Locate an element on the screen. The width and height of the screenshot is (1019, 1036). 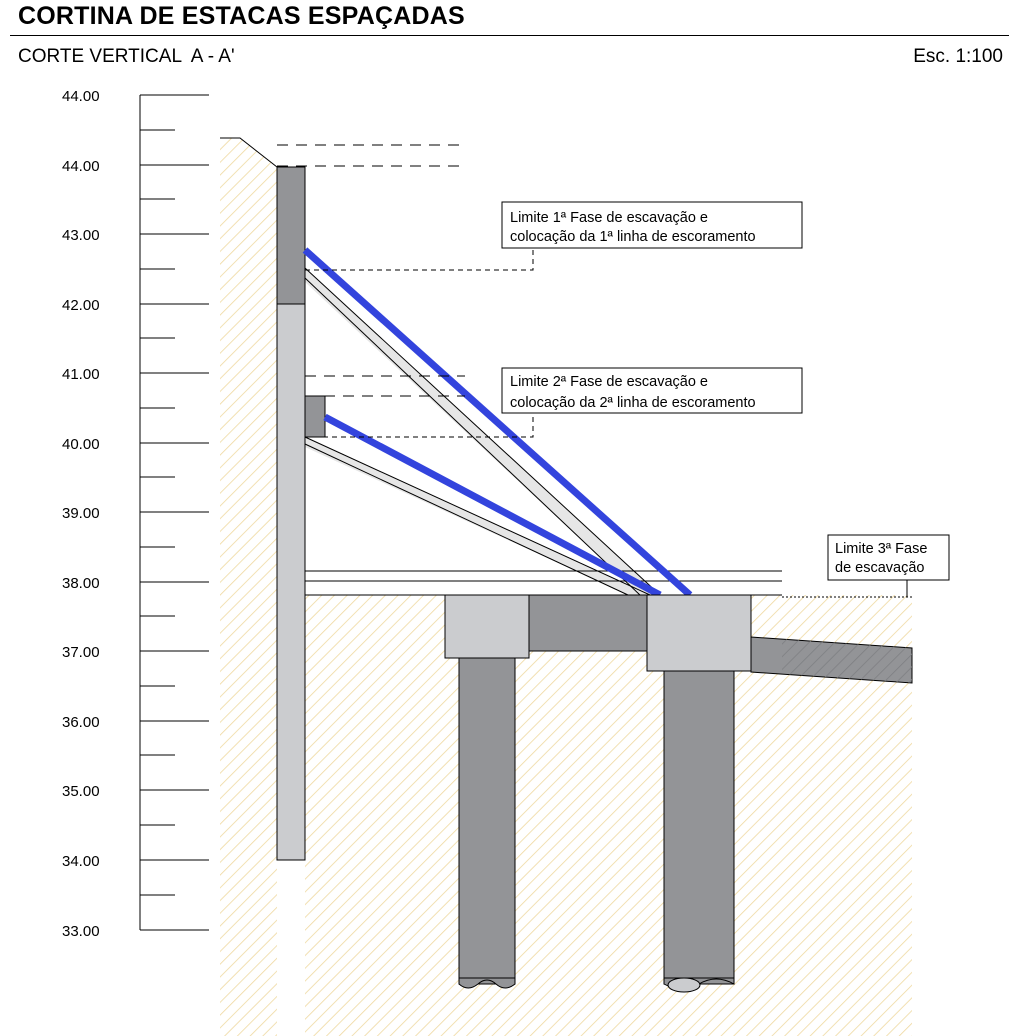
tick-label: 39.00 is located at coordinates (81, 513).